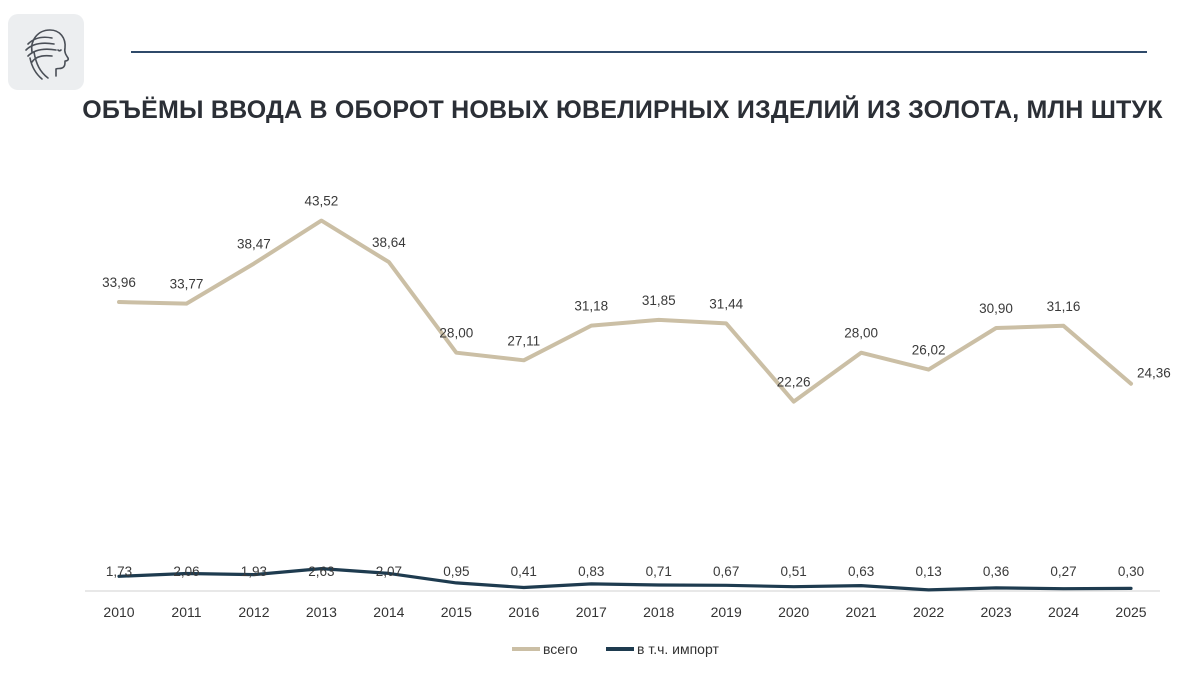 This screenshot has height=675, width=1200. What do you see at coordinates (187, 284) in the screenshot?
I see `data-label-total-2011: 33,77` at bounding box center [187, 284].